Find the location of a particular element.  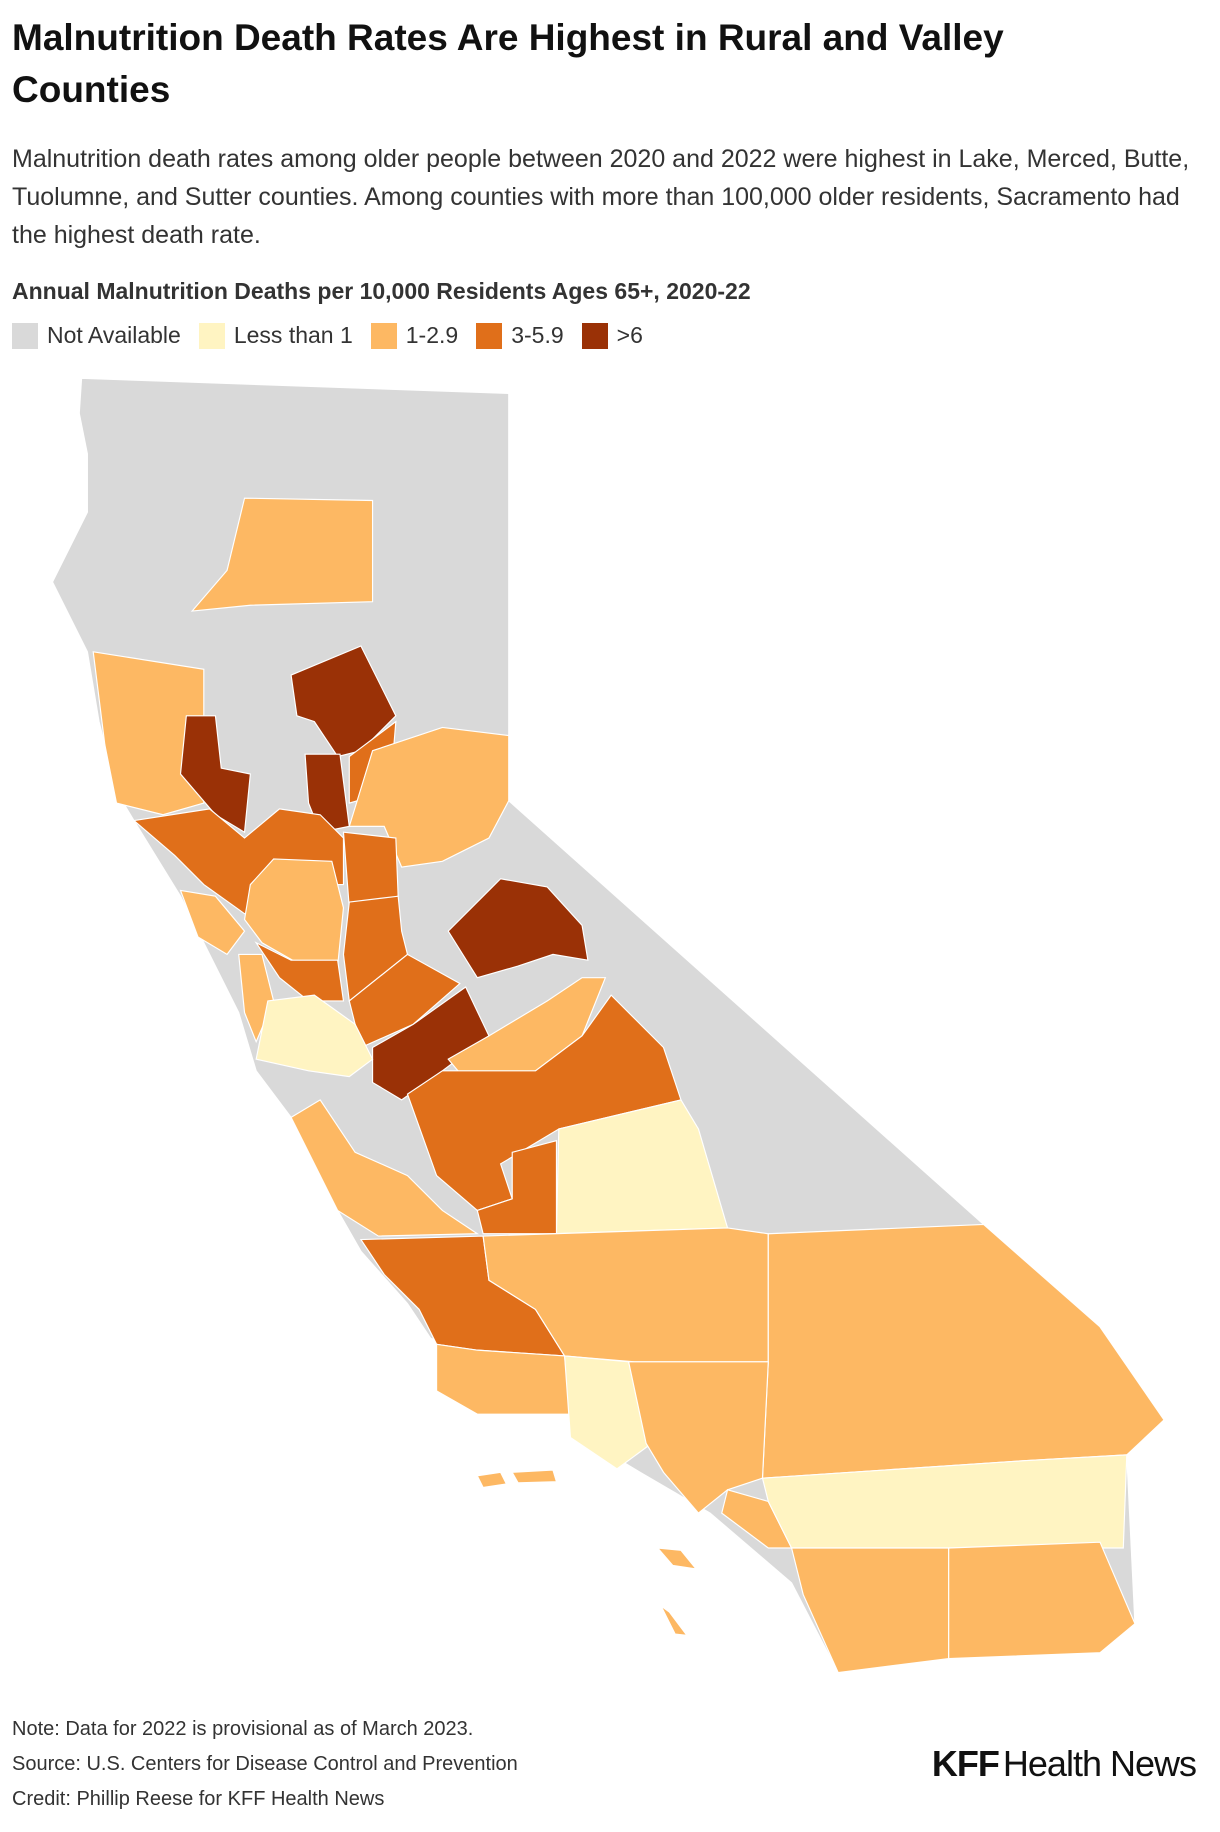

logo: KFF Health News is located at coordinates (1064, 1764).